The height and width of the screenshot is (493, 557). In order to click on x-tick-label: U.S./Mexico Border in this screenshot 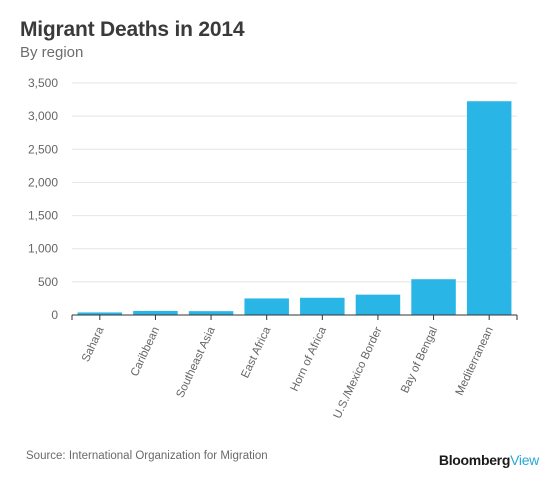, I will do `click(358, 373)`.